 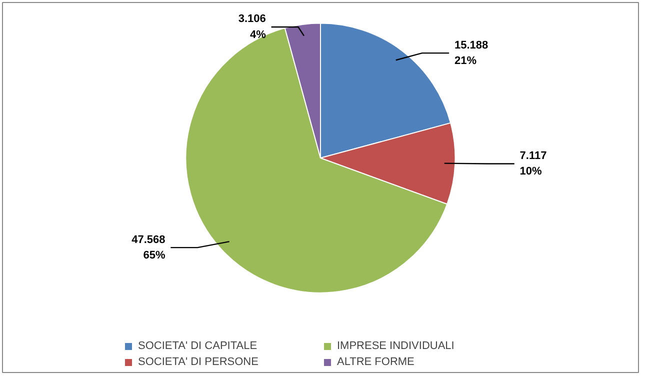 What do you see at coordinates (149, 248) in the screenshot?
I see `data-label: 47.568 65%` at bounding box center [149, 248].